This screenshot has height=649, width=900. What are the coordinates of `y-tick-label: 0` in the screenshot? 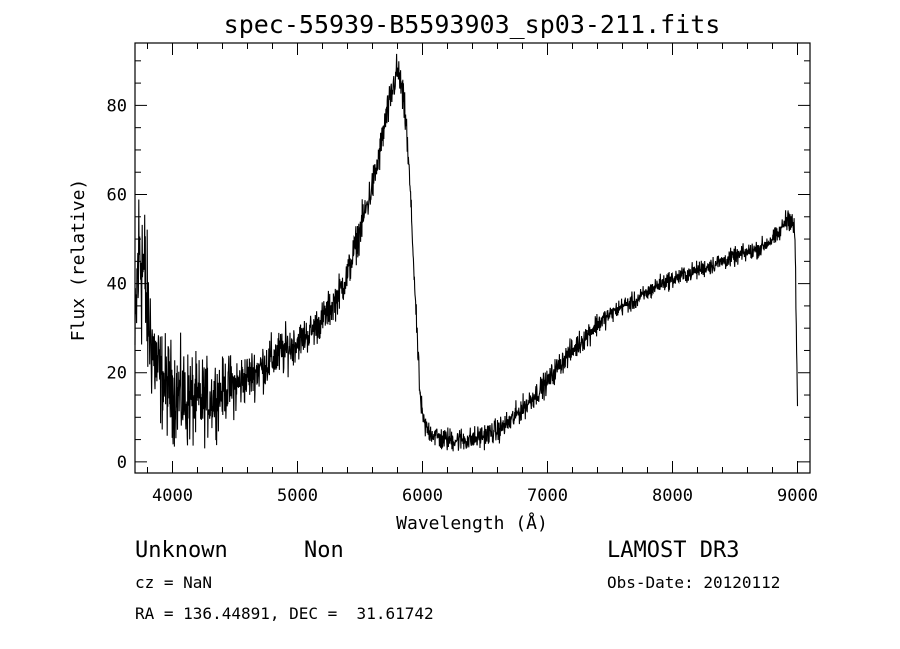 It's located at (122, 463).